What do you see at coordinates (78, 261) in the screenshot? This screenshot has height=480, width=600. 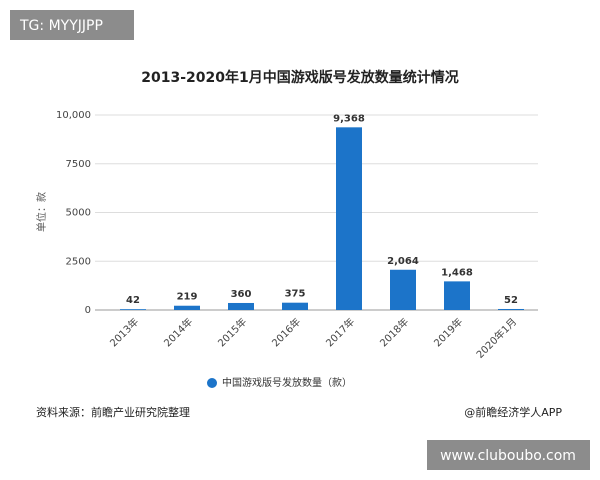 I see `y-tick-label: 2500` at bounding box center [78, 261].